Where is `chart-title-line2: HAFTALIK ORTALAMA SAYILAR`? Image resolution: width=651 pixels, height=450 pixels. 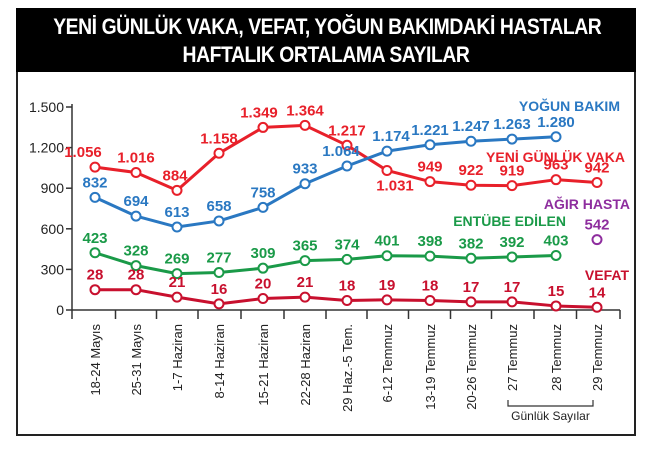 chart-title-line2: HAFTALIK ORTALAMA SAYILAR is located at coordinates (326, 54).